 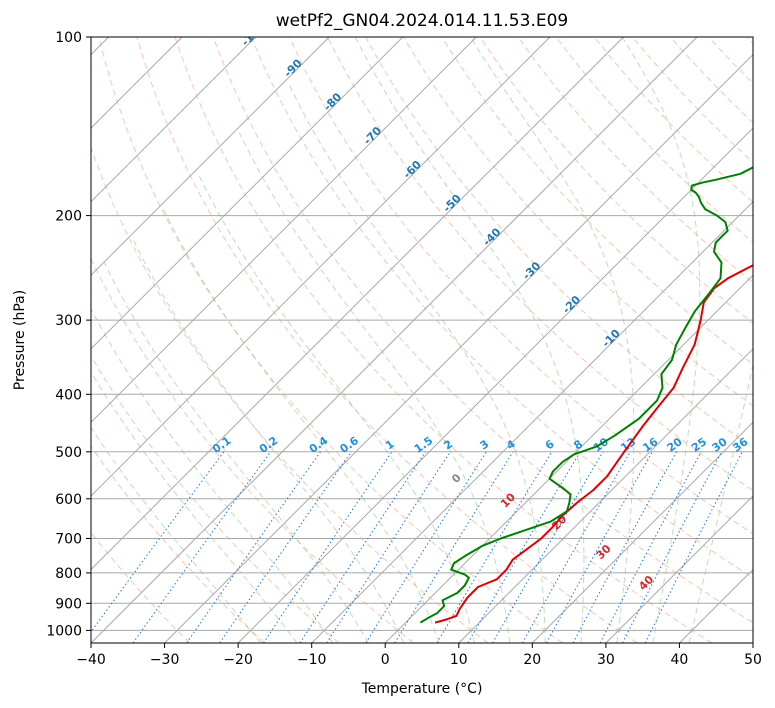 I want to click on y-axis-ticks: 100 200 300 400 500 600 700 800 900 1000, so click(x=68, y=334).